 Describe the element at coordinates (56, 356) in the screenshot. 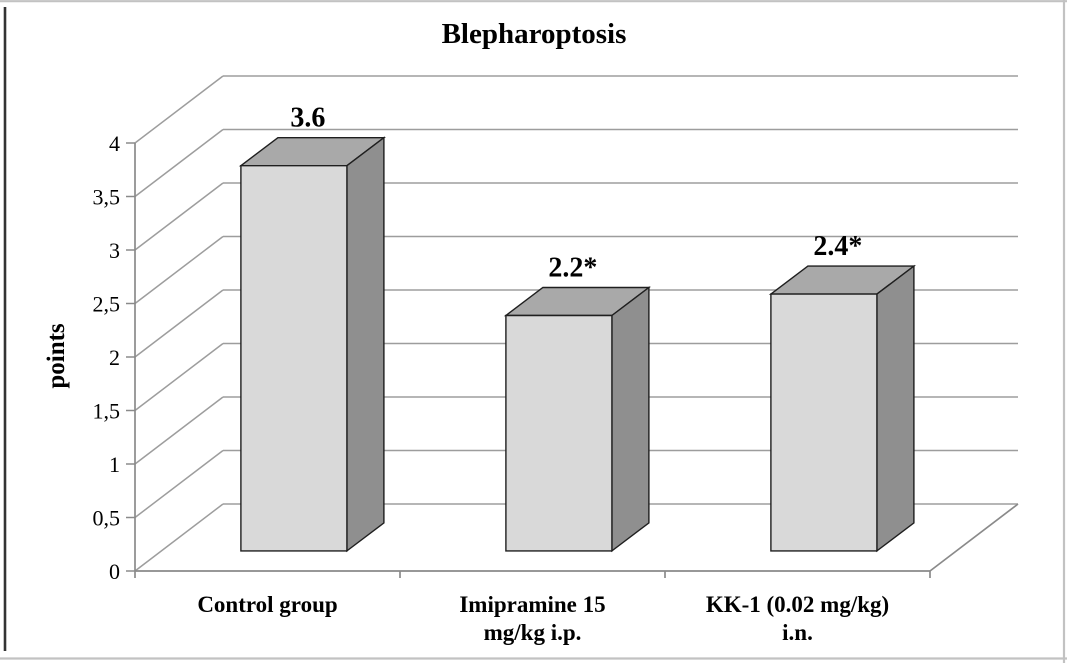

I see `y-axis-title: points` at that location.